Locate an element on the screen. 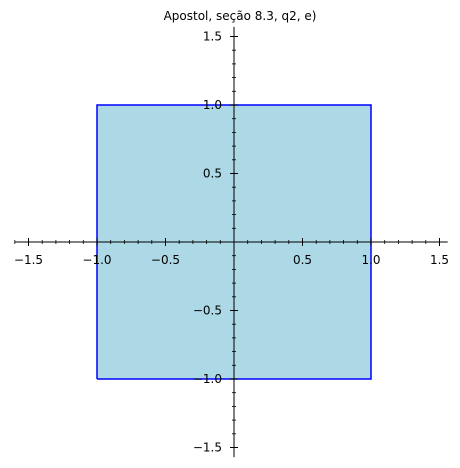 The image size is (460, 468). y-tick-label: 1.5 is located at coordinates (212, 37).